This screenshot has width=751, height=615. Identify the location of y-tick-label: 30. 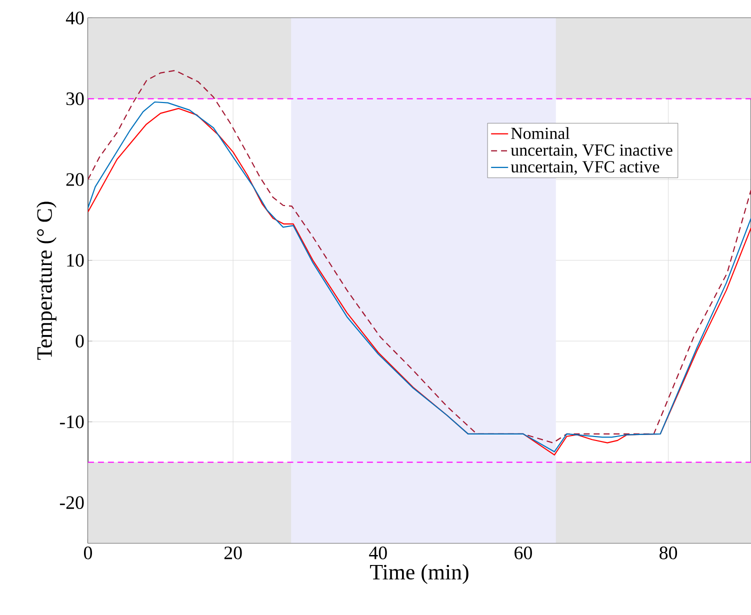
(75, 99).